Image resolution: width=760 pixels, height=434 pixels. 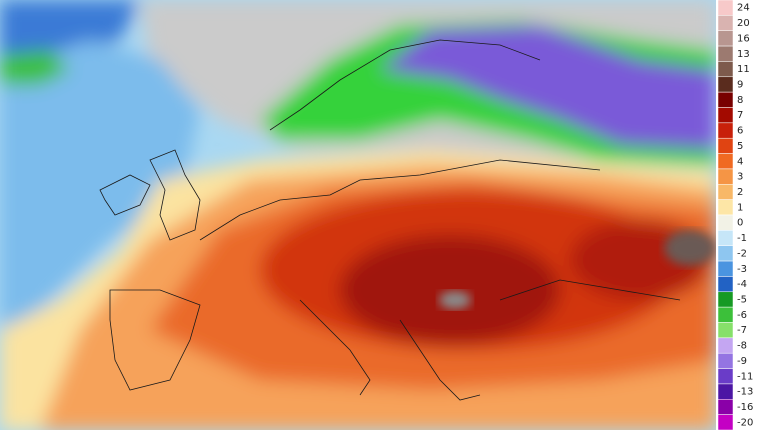 I want to click on colorbar-label: 8, so click(x=740, y=100).